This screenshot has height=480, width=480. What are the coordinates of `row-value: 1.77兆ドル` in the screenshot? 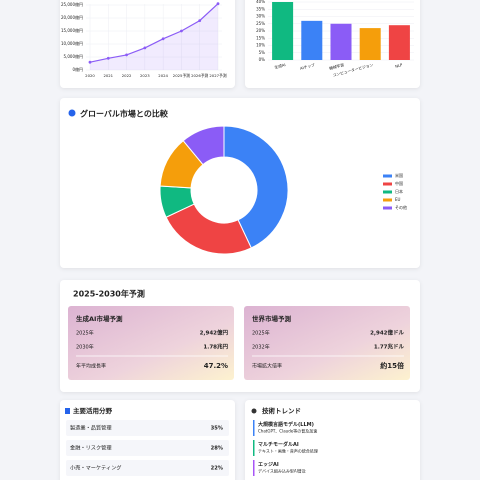 It's located at (389, 347).